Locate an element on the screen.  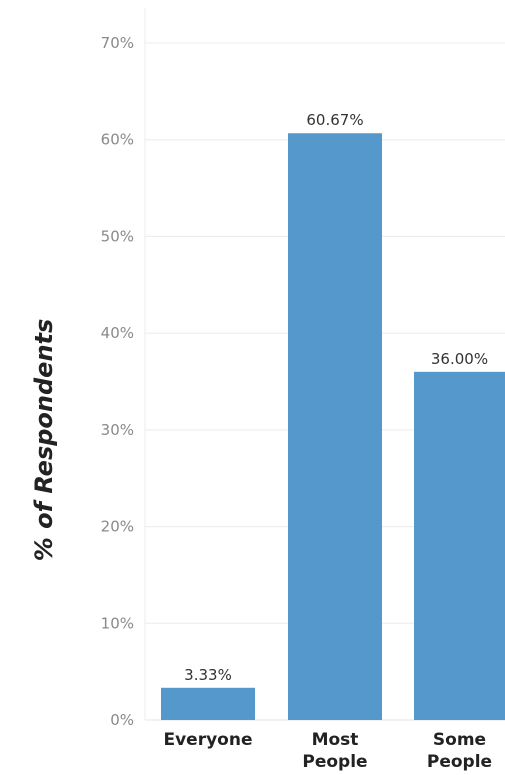
x-axis-categories: Everyone Most People Some People is located at coordinates (327, 751).